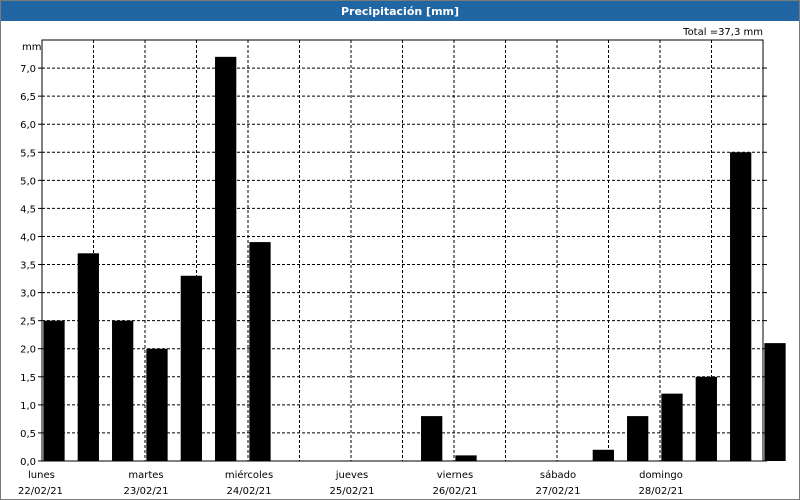 The height and width of the screenshot is (500, 800). Describe the element at coordinates (28, 181) in the screenshot. I see `y-tick-label: 5,0` at that location.